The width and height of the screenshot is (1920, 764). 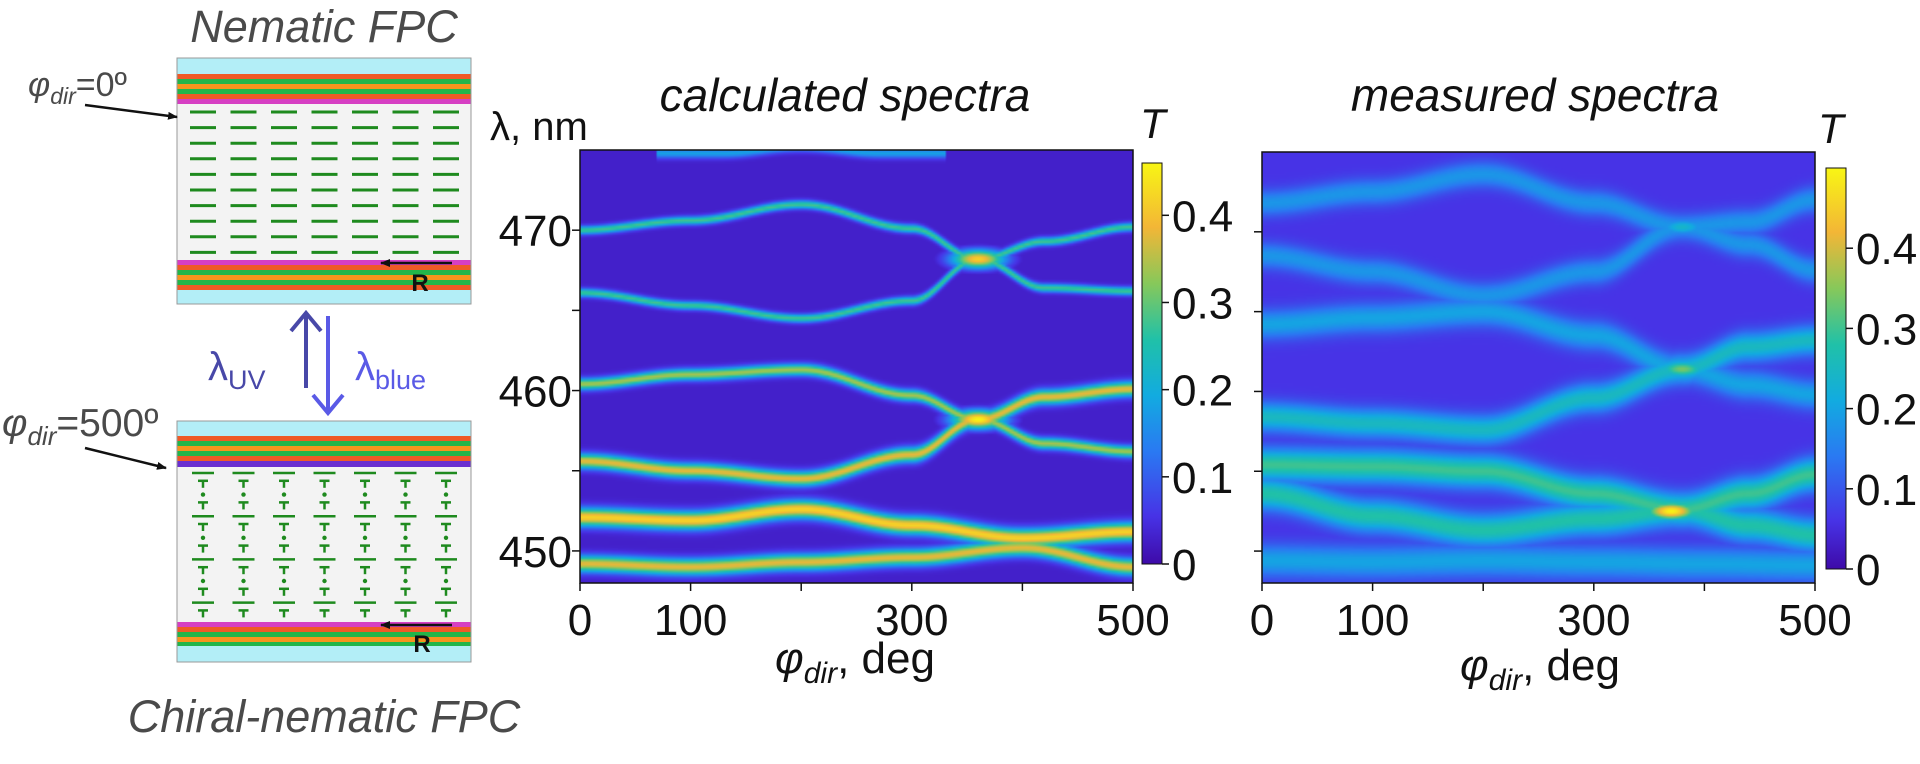 I want to click on bottom-phi-label: φdir=500º, so click(x=80, y=426).